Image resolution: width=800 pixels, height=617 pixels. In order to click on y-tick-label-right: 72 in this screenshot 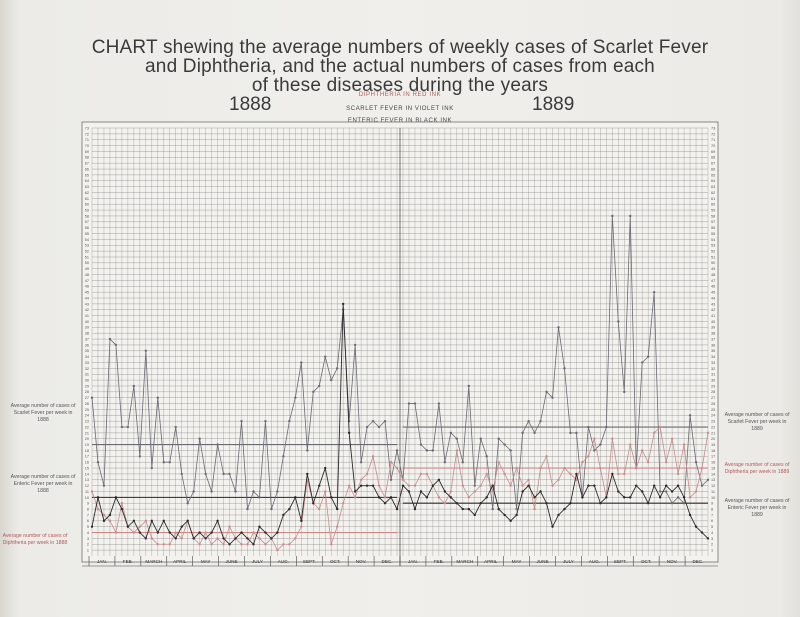, I will do `click(713, 134)`.